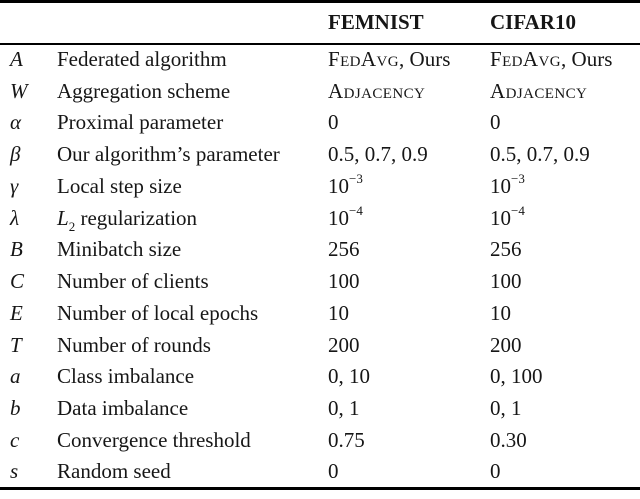  I want to click on param-description-cell: L2 regularization, so click(192, 218).